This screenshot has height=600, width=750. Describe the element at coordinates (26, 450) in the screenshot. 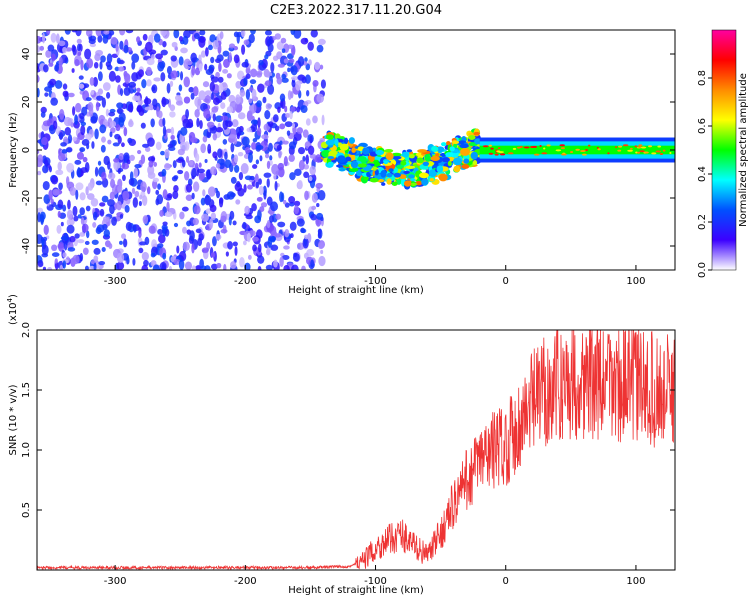

I see `snr-ytick-label: 1.0` at that location.